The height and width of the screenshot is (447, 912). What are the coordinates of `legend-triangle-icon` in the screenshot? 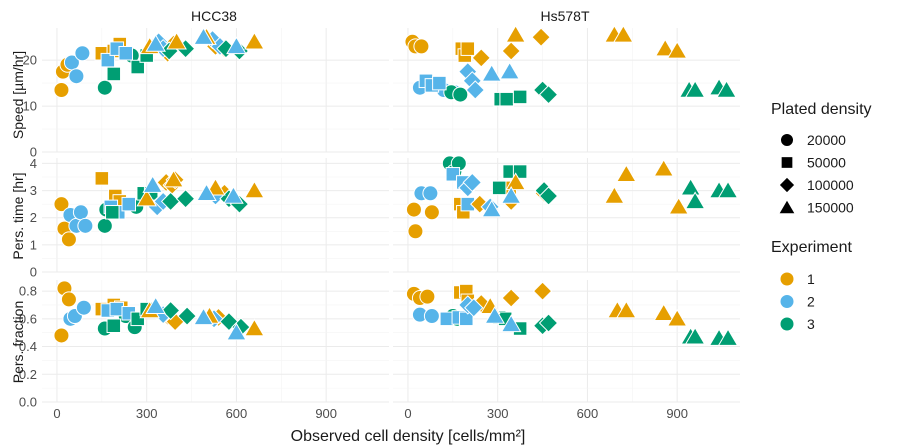 It's located at (787, 206).